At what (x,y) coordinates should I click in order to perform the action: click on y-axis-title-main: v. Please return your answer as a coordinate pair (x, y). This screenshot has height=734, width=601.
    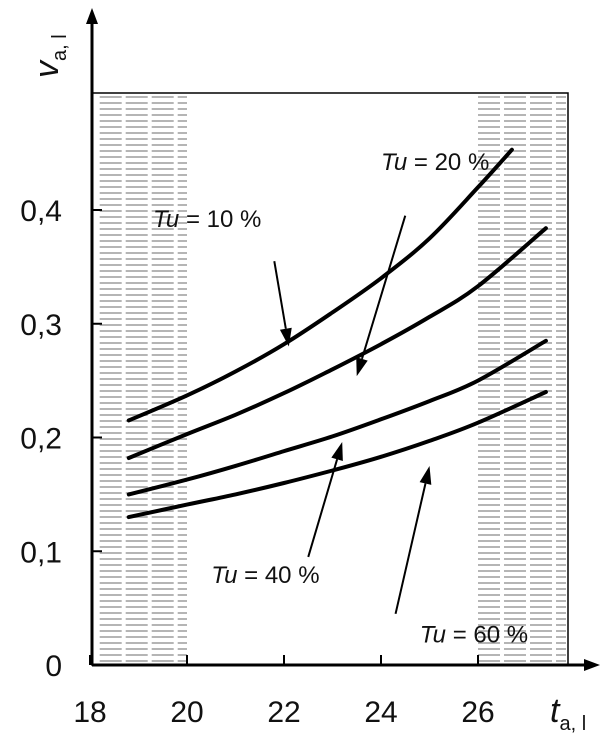
    Looking at the image, I should click on (47, 68).